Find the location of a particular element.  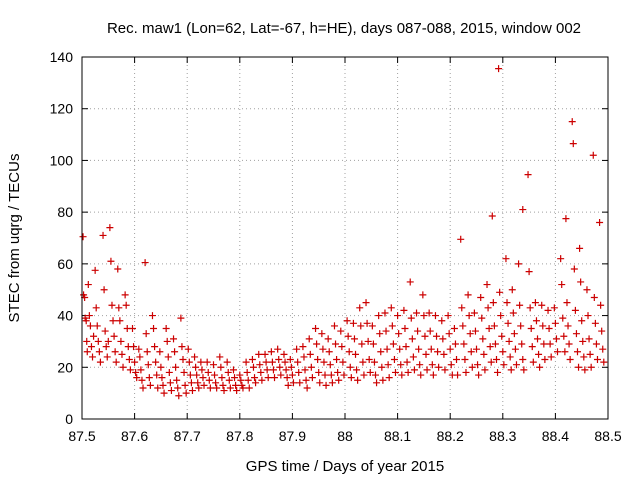

x-tick-label: 88.1 is located at coordinates (397, 436).